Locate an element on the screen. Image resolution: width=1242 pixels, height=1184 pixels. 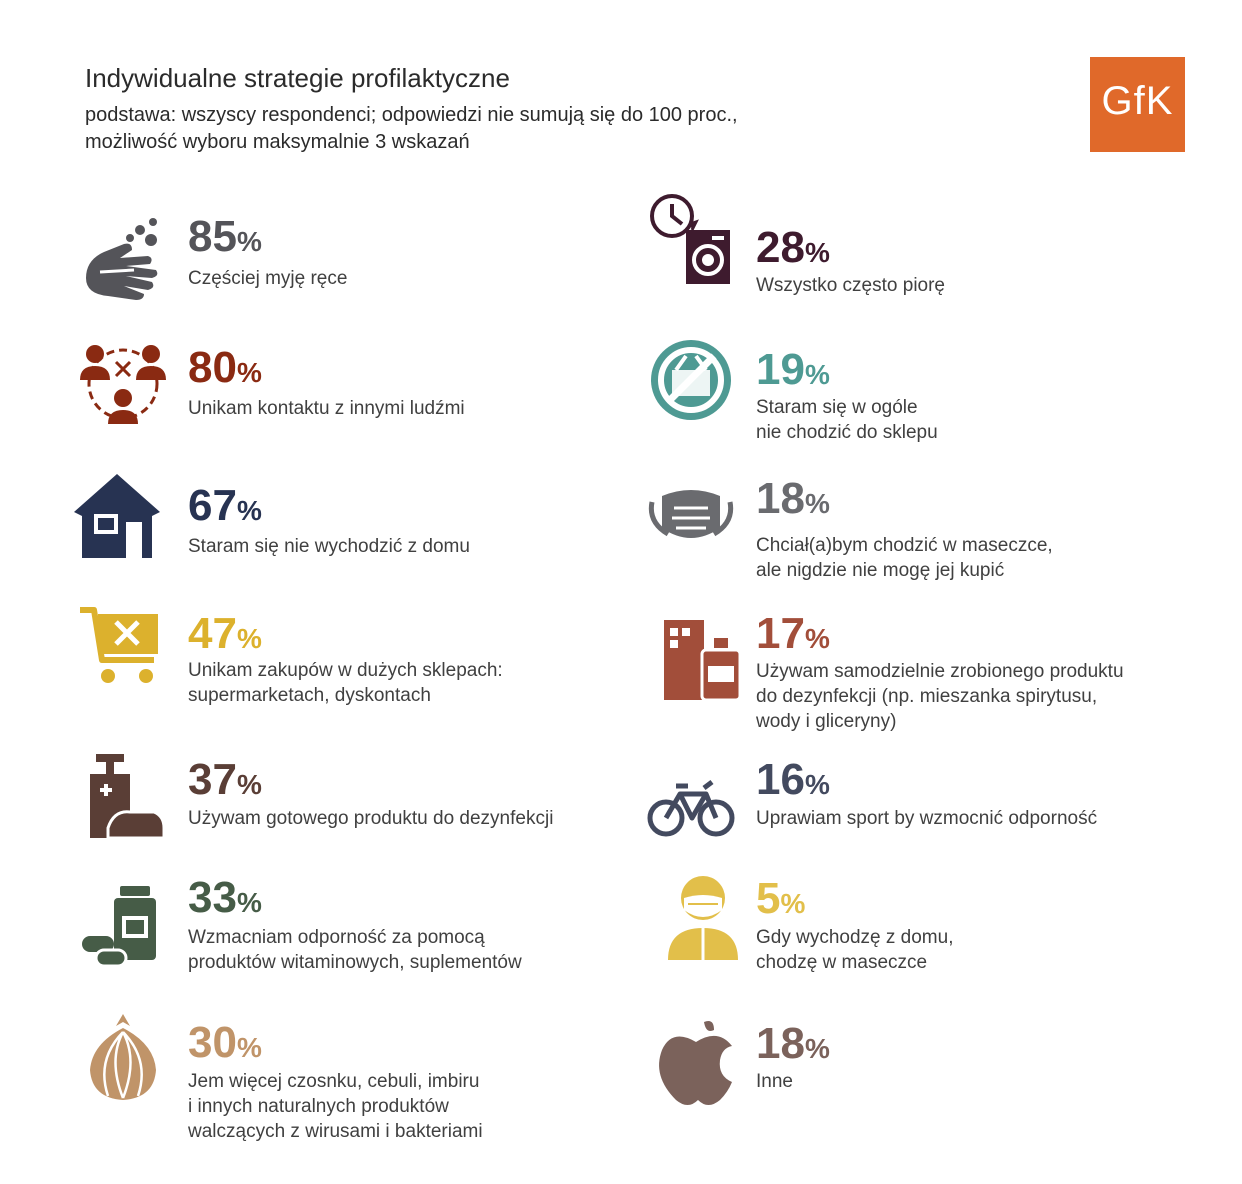
percent-number: 19 is located at coordinates (780, 369).